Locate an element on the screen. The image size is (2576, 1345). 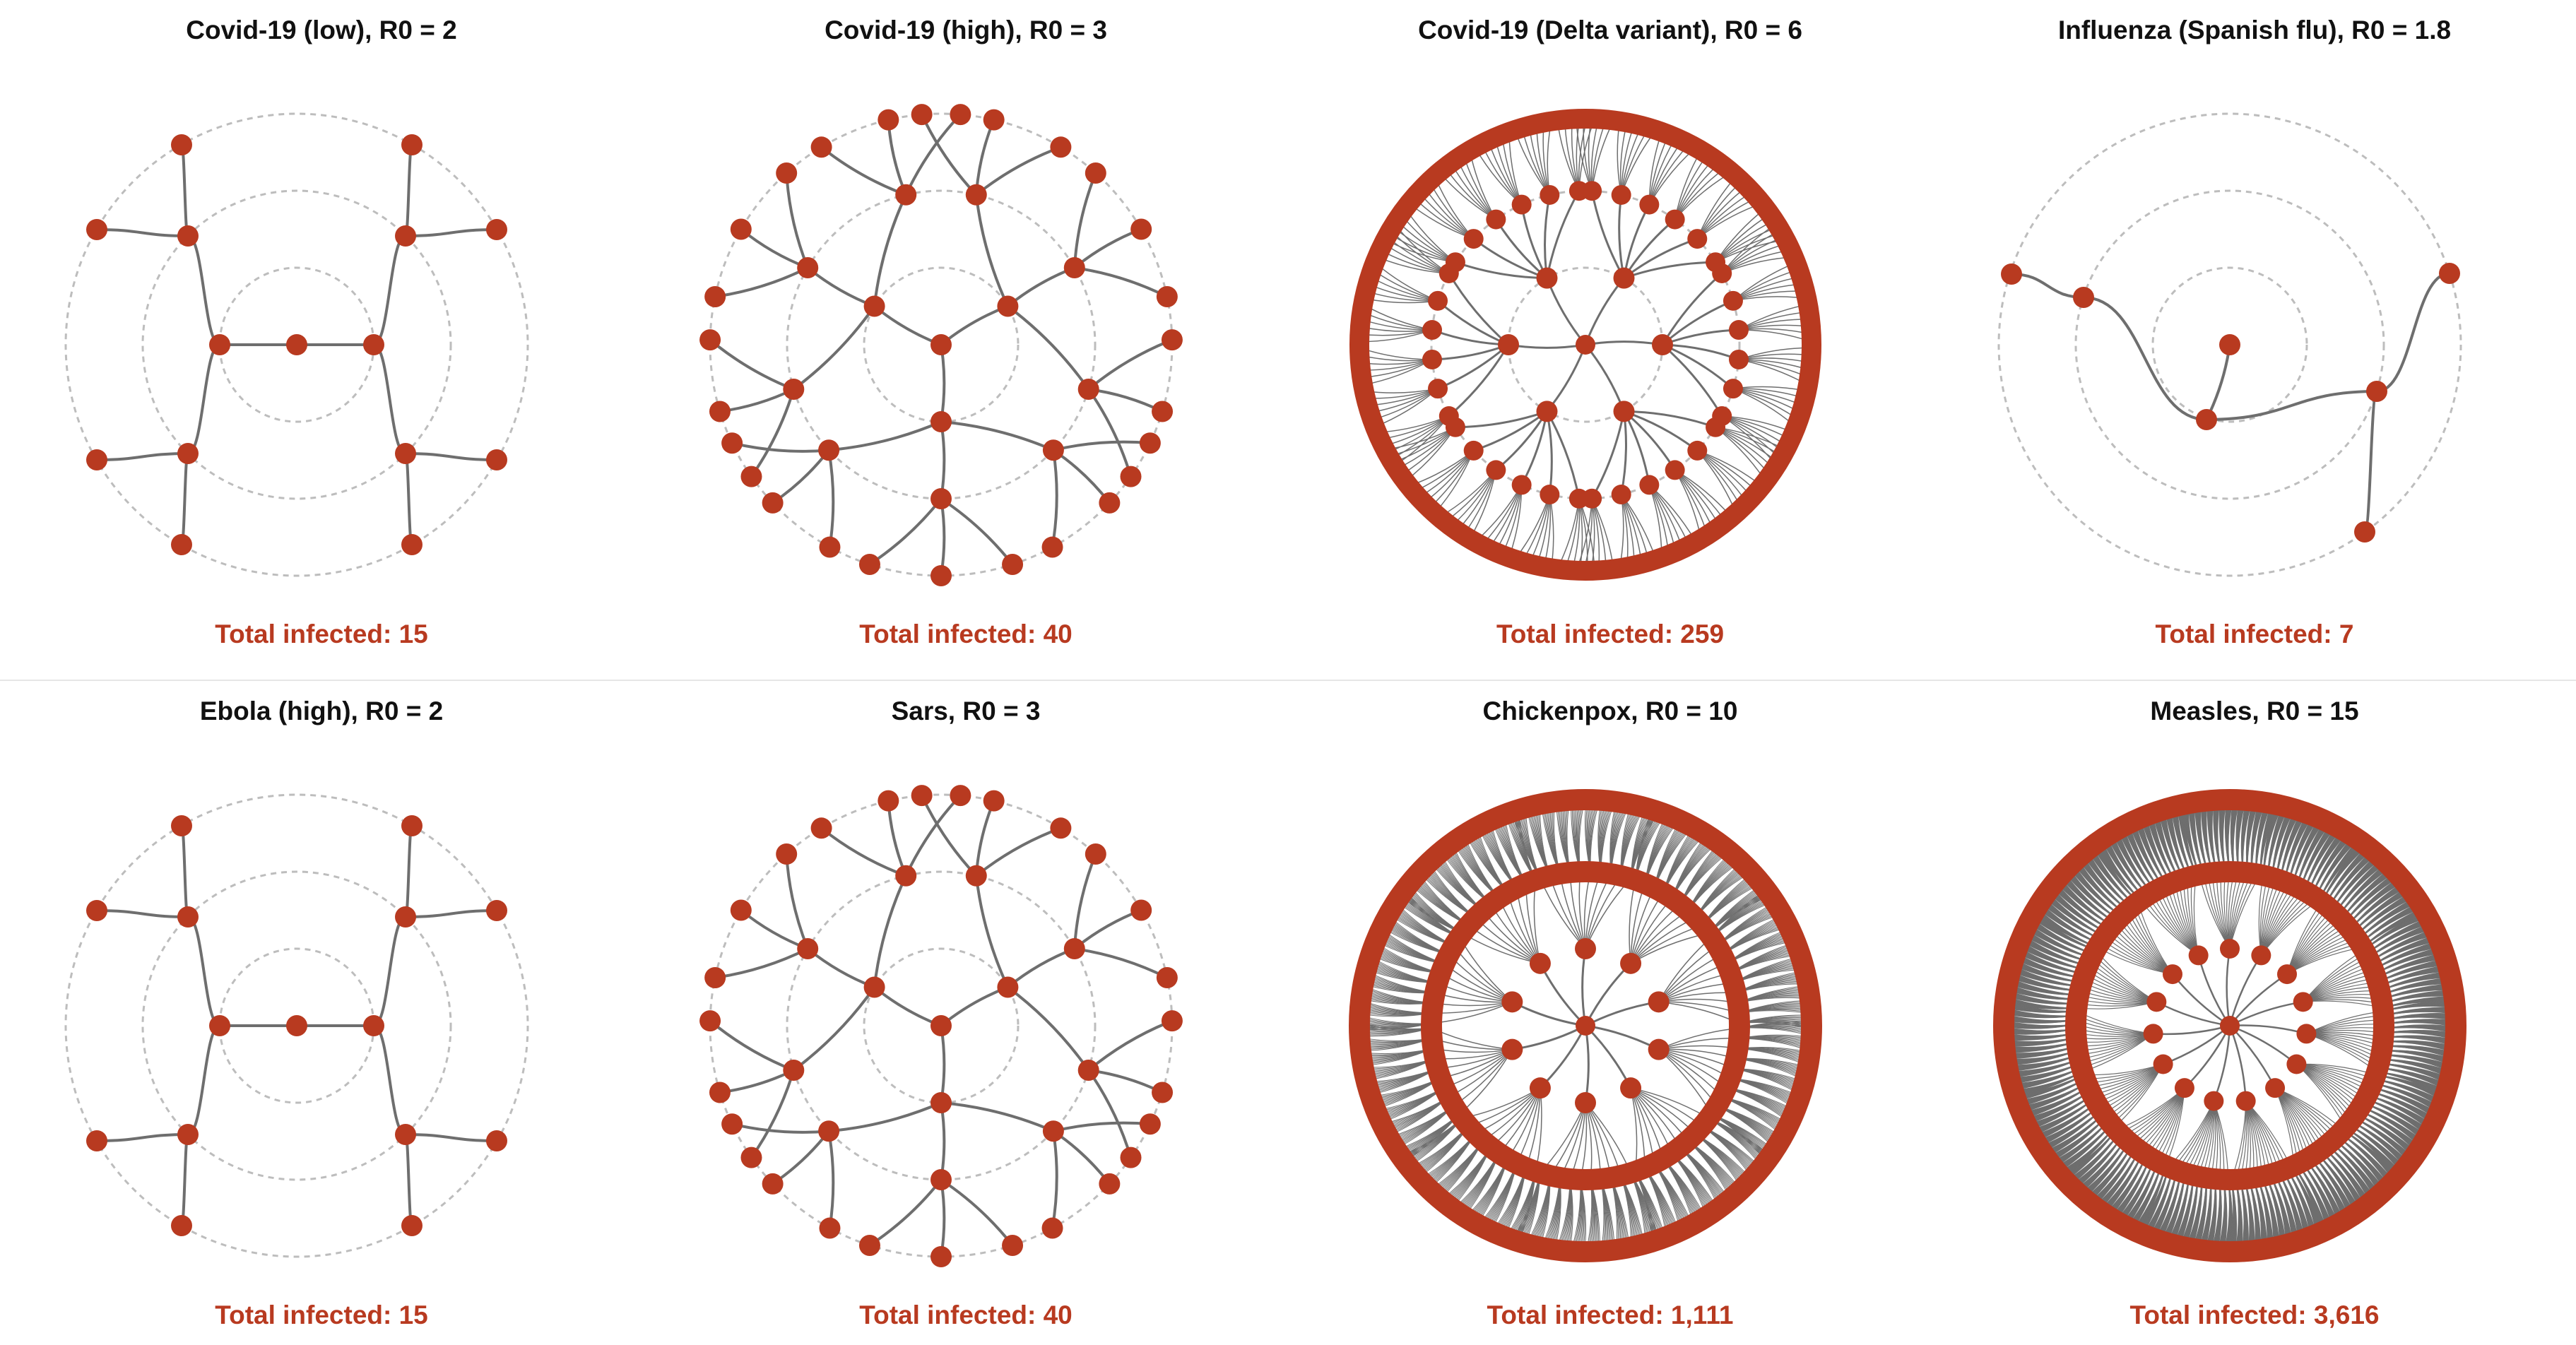
diagram-panel: Ebola (high), R0 = 2 Total infected: 15 is located at coordinates (321, 1013).